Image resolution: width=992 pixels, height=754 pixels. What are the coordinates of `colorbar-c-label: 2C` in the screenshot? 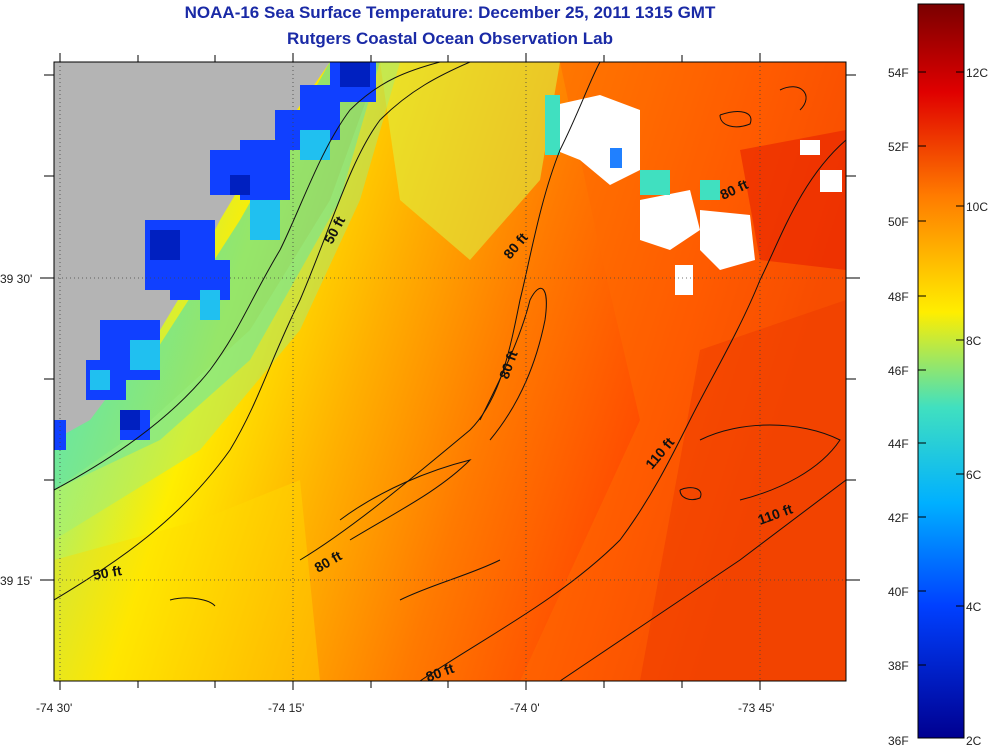 It's located at (974, 741).